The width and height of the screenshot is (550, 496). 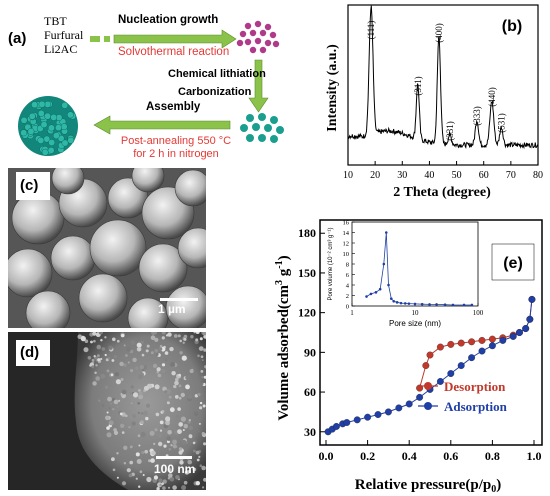 I want to click on sphere-particles, so click(x=48, y=128).